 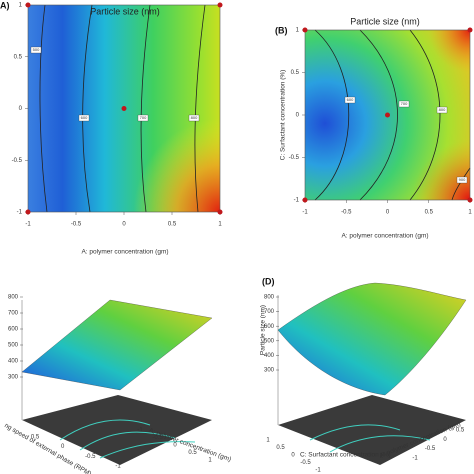 What do you see at coordinates (268, 281) in the screenshot?
I see `panel-label: (D)` at bounding box center [268, 281].